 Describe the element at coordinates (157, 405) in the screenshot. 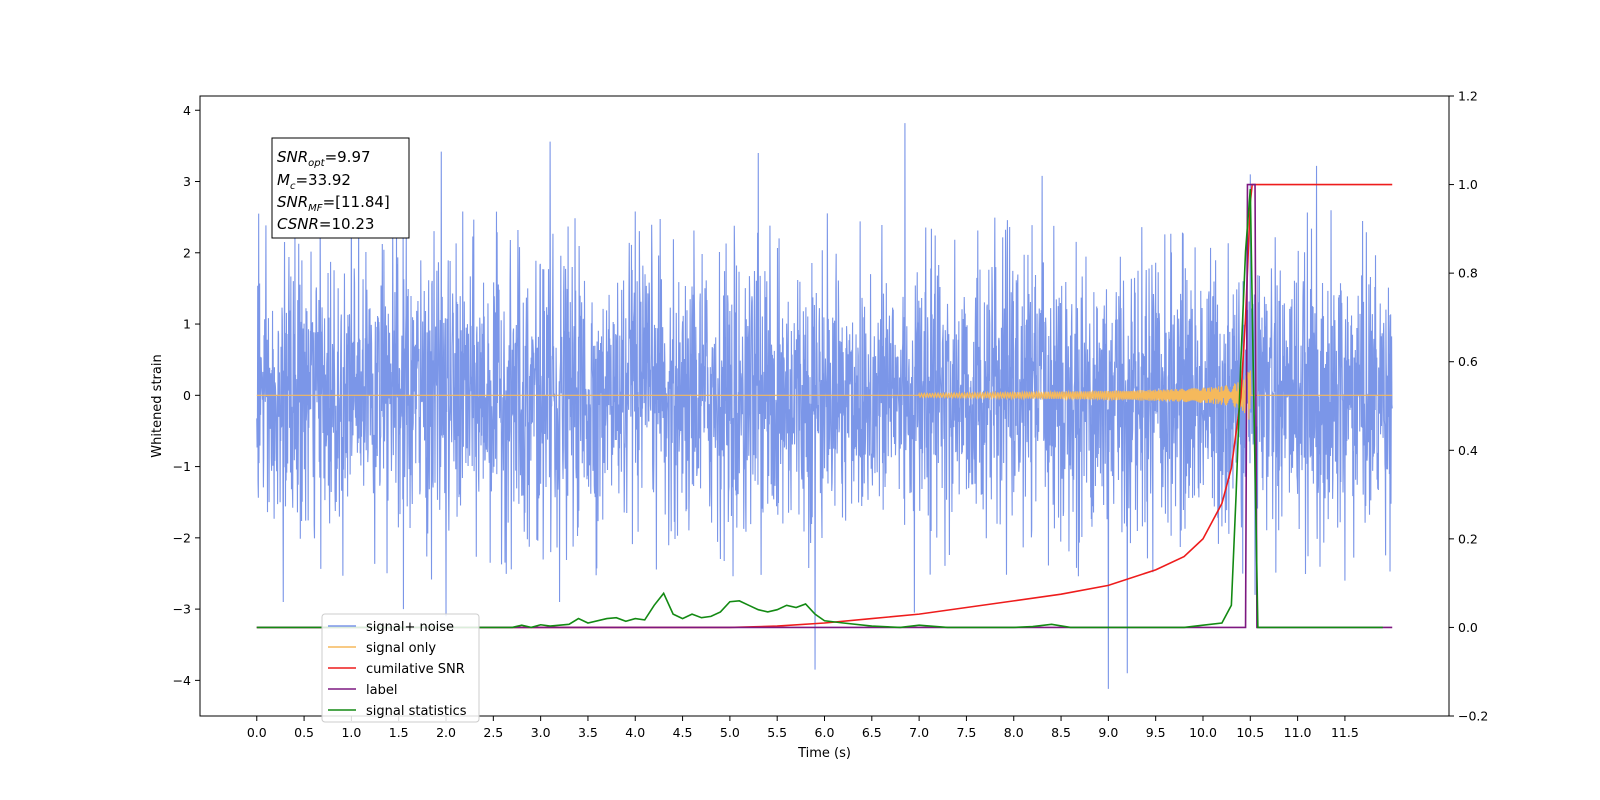

I see `y-axis-label: Whitened strain` at that location.